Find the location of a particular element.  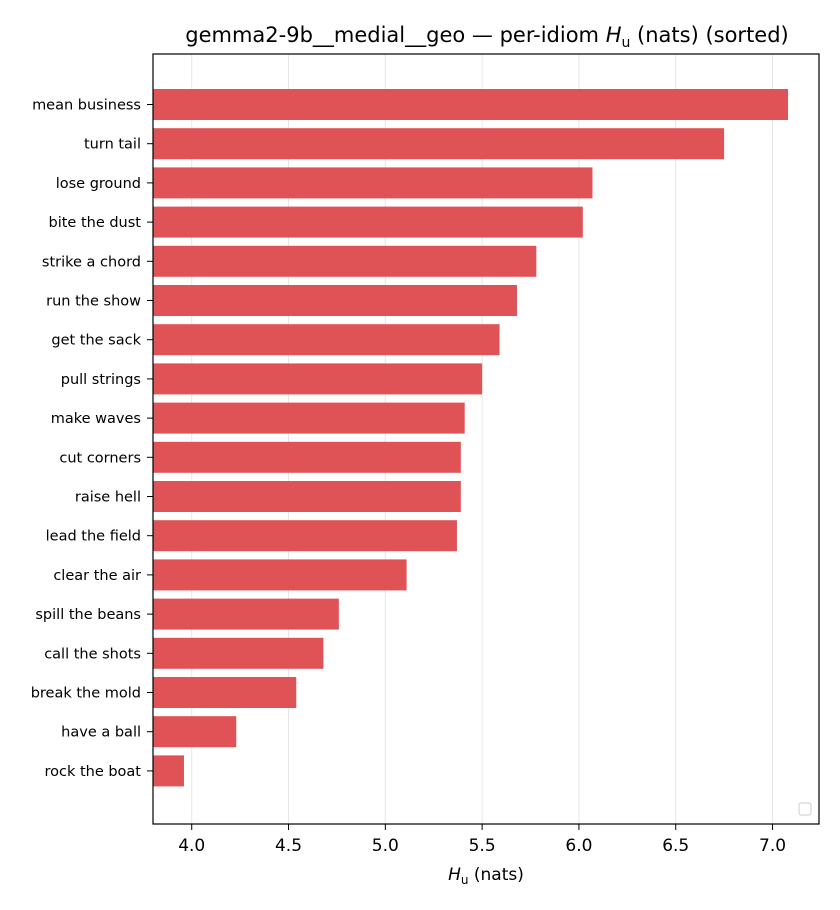

y-tick-label: clear the air is located at coordinates (97, 576).